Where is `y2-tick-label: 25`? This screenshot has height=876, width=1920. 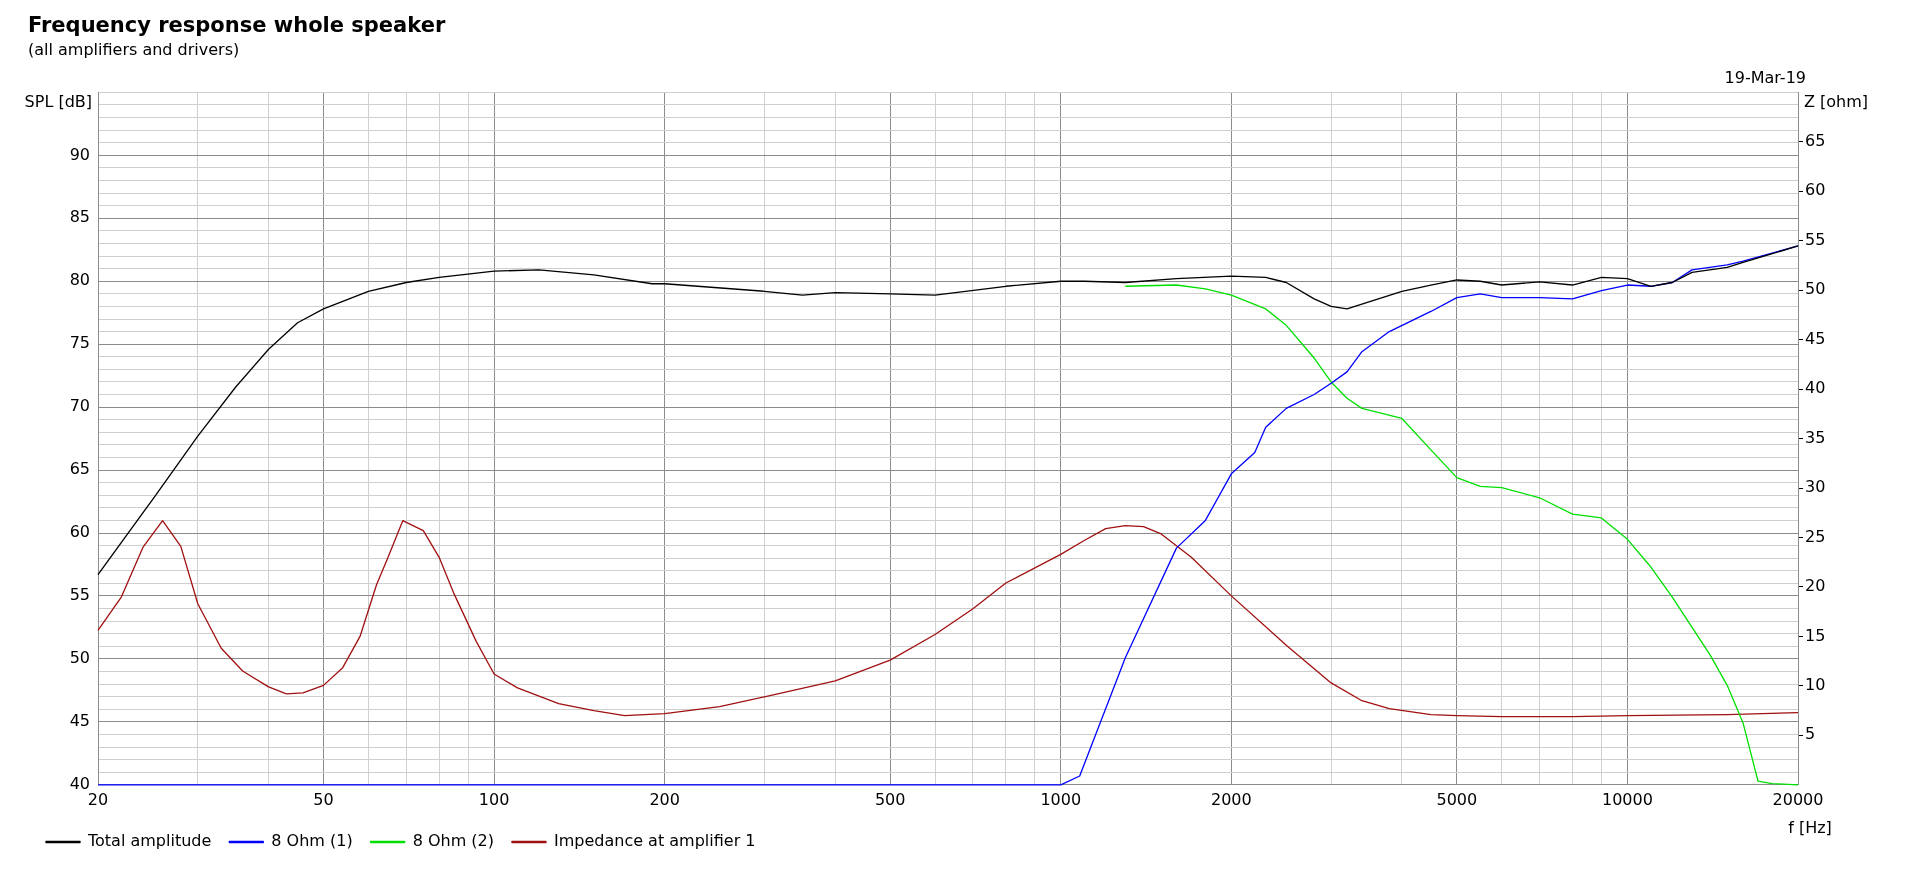
y2-tick-label: 25 is located at coordinates (1815, 536).